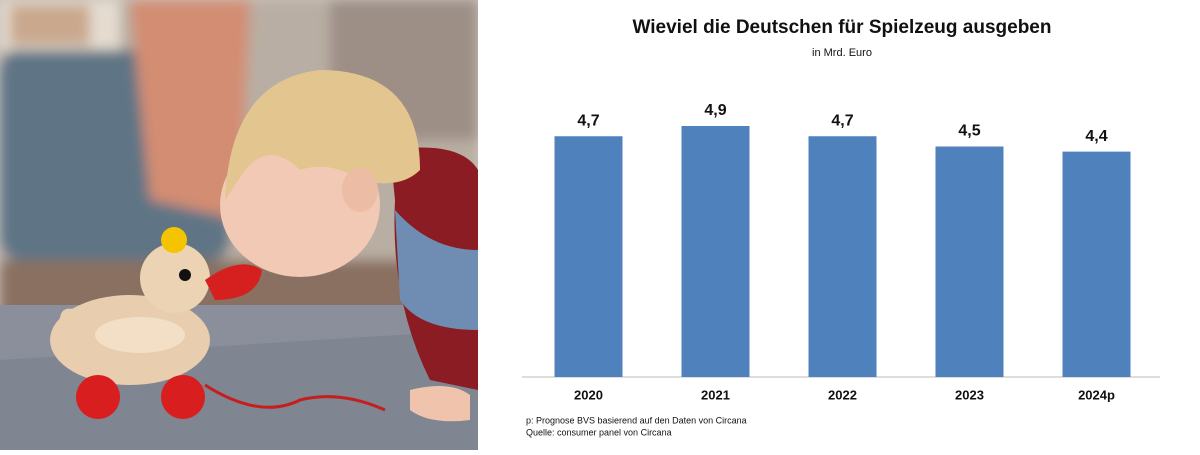 This screenshot has width=1200, height=455. Describe the element at coordinates (1096, 136) in the screenshot. I see `value-label: 4,4` at that location.